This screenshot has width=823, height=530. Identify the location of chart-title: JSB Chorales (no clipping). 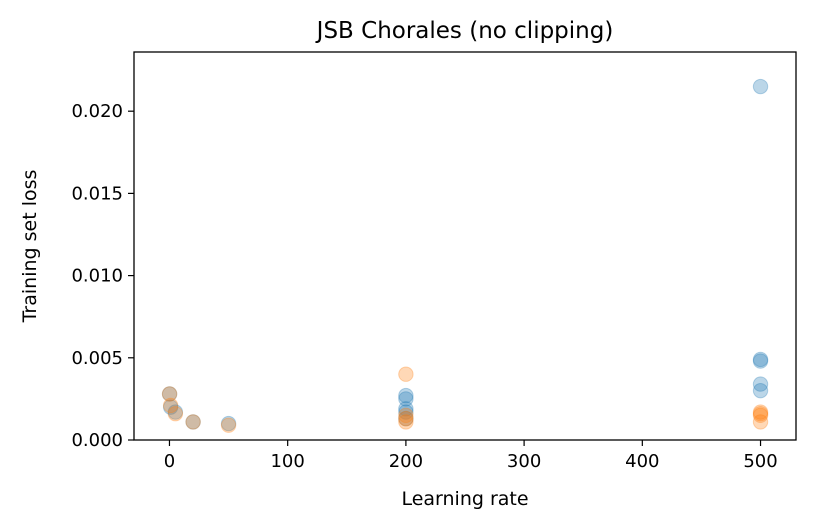
(464, 31).